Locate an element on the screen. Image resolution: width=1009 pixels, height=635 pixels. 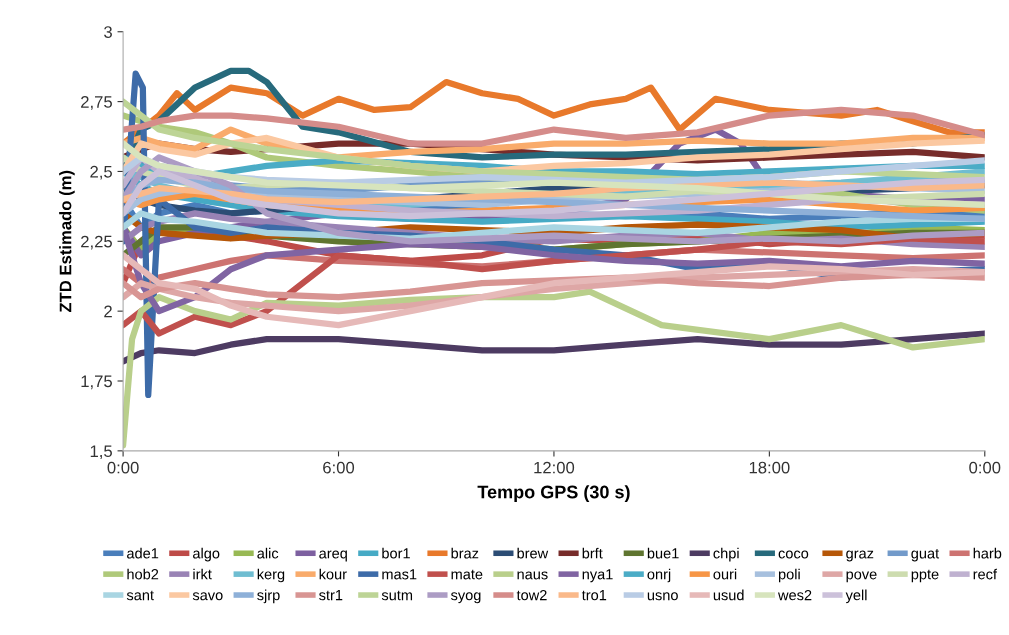
legend-label: ppte is located at coordinates (925, 576).